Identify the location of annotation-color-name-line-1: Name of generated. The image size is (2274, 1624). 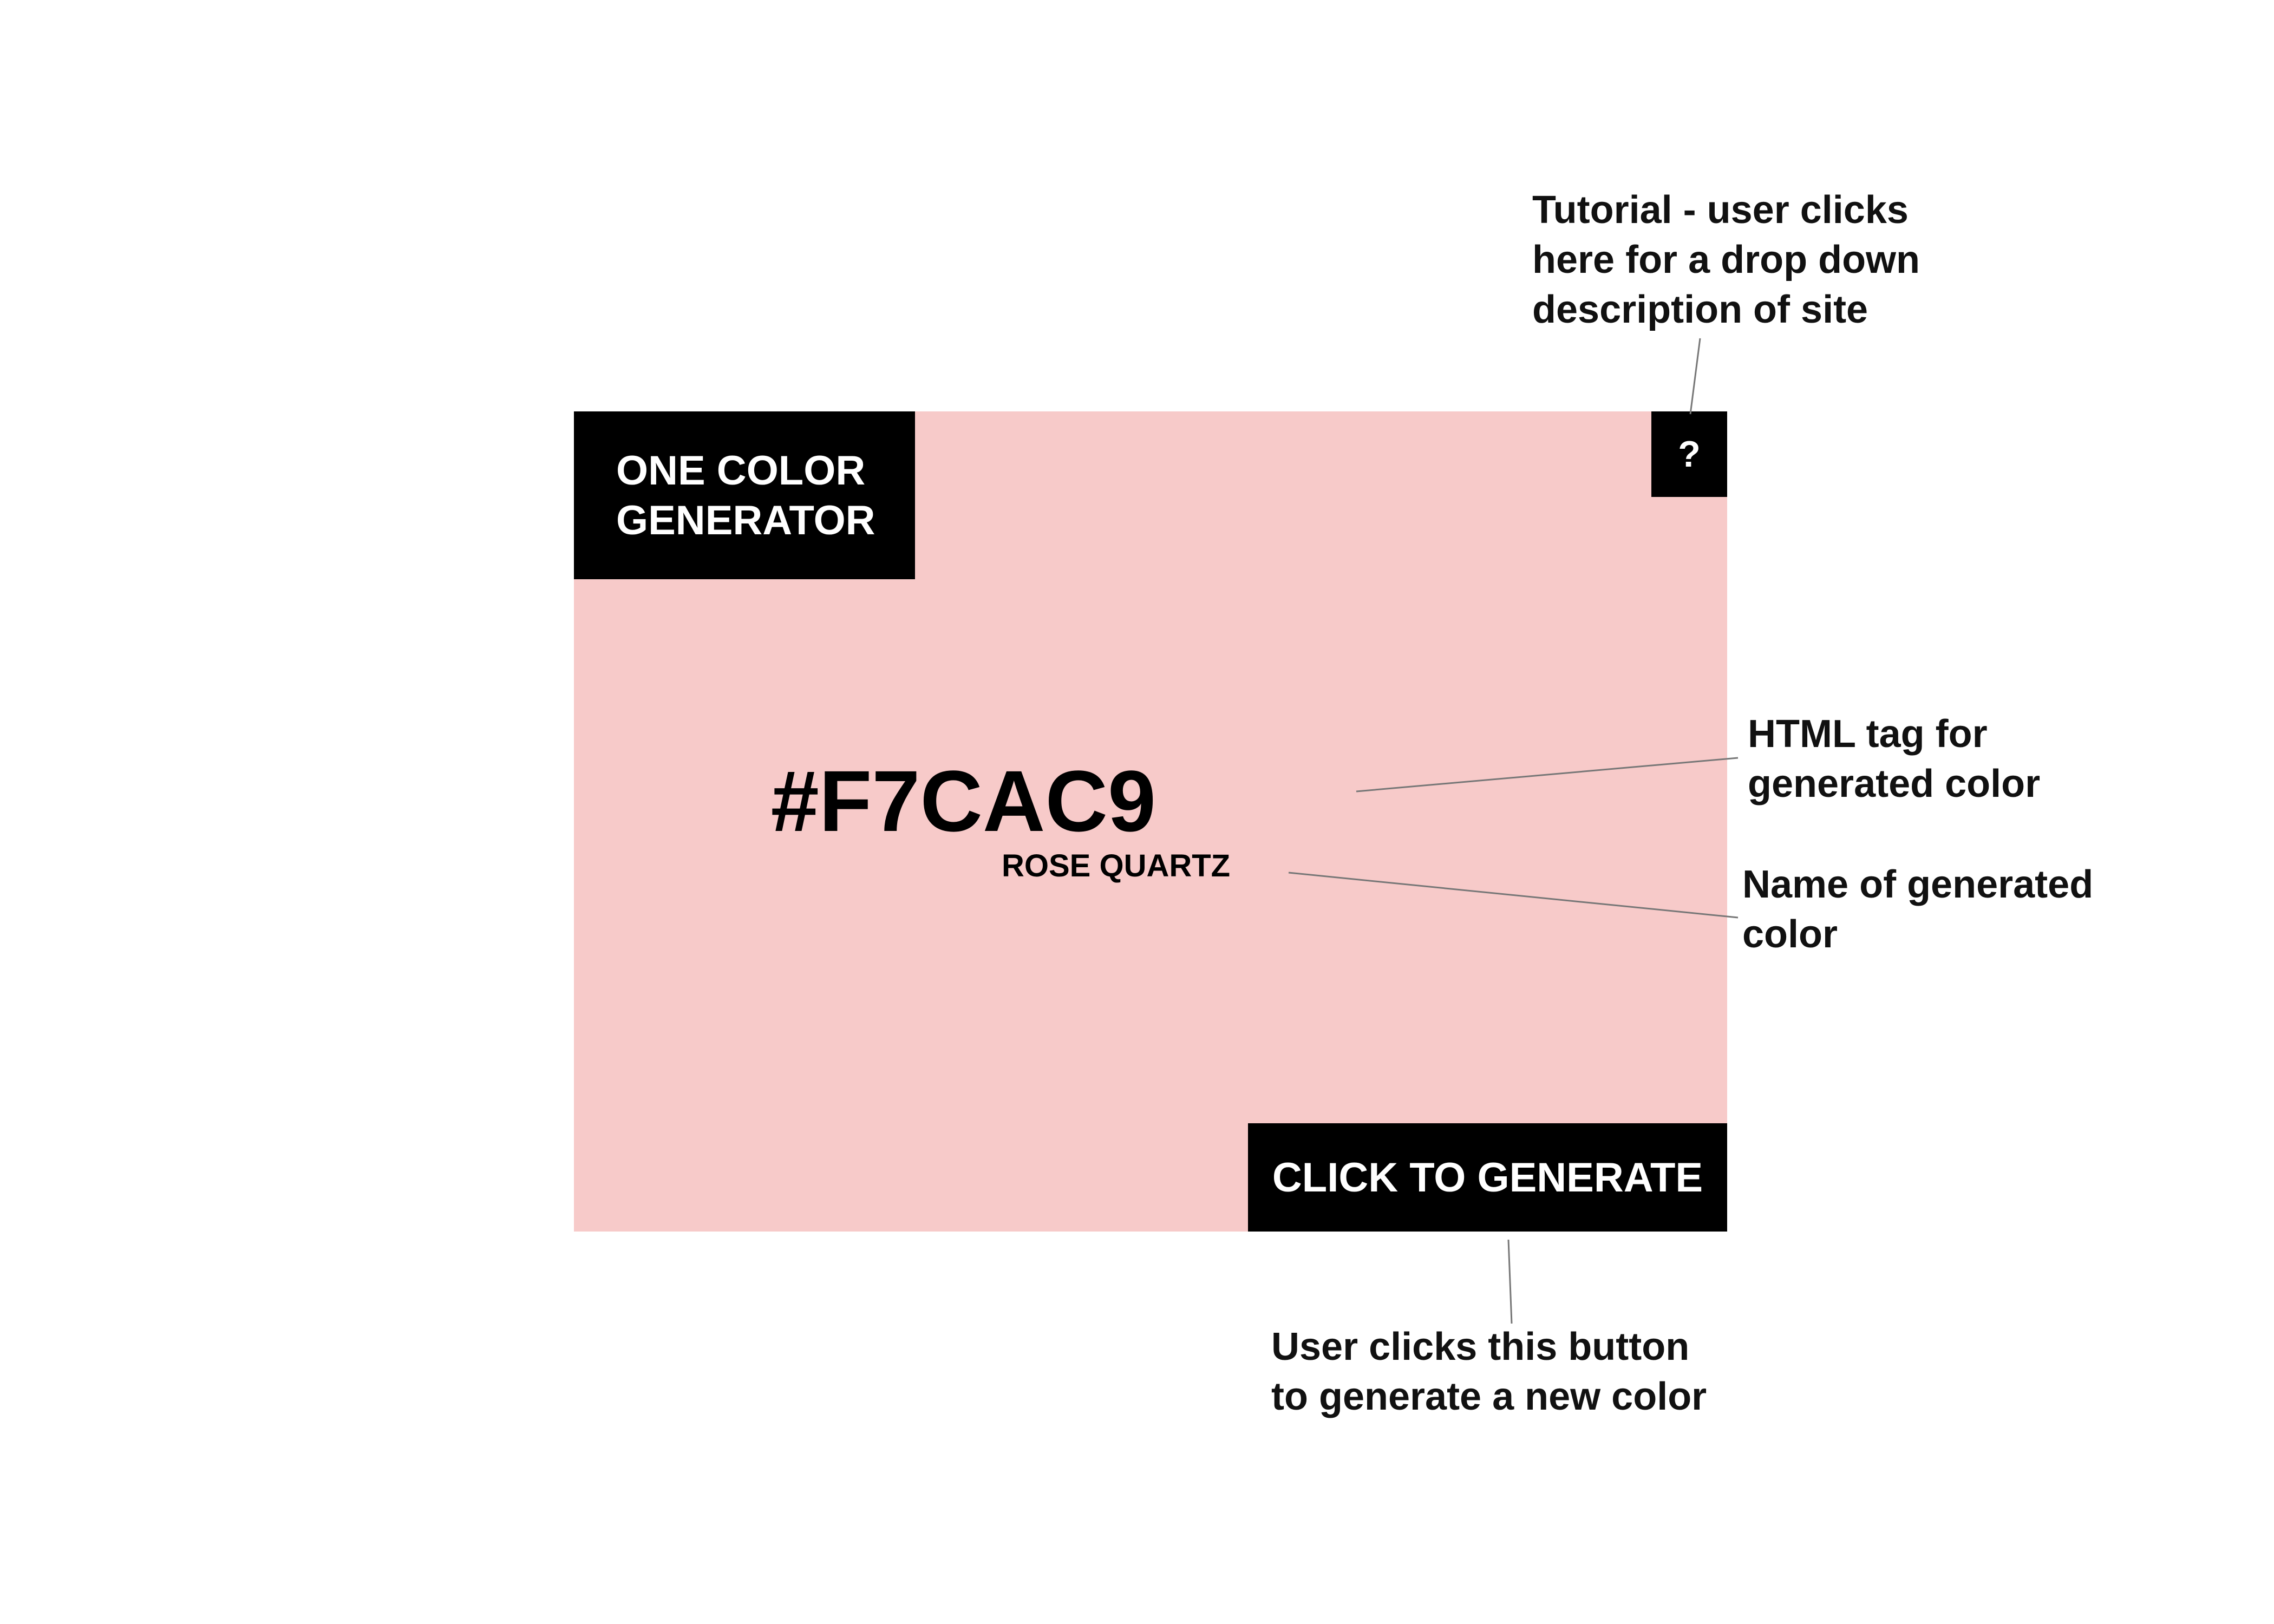
(1918, 885).